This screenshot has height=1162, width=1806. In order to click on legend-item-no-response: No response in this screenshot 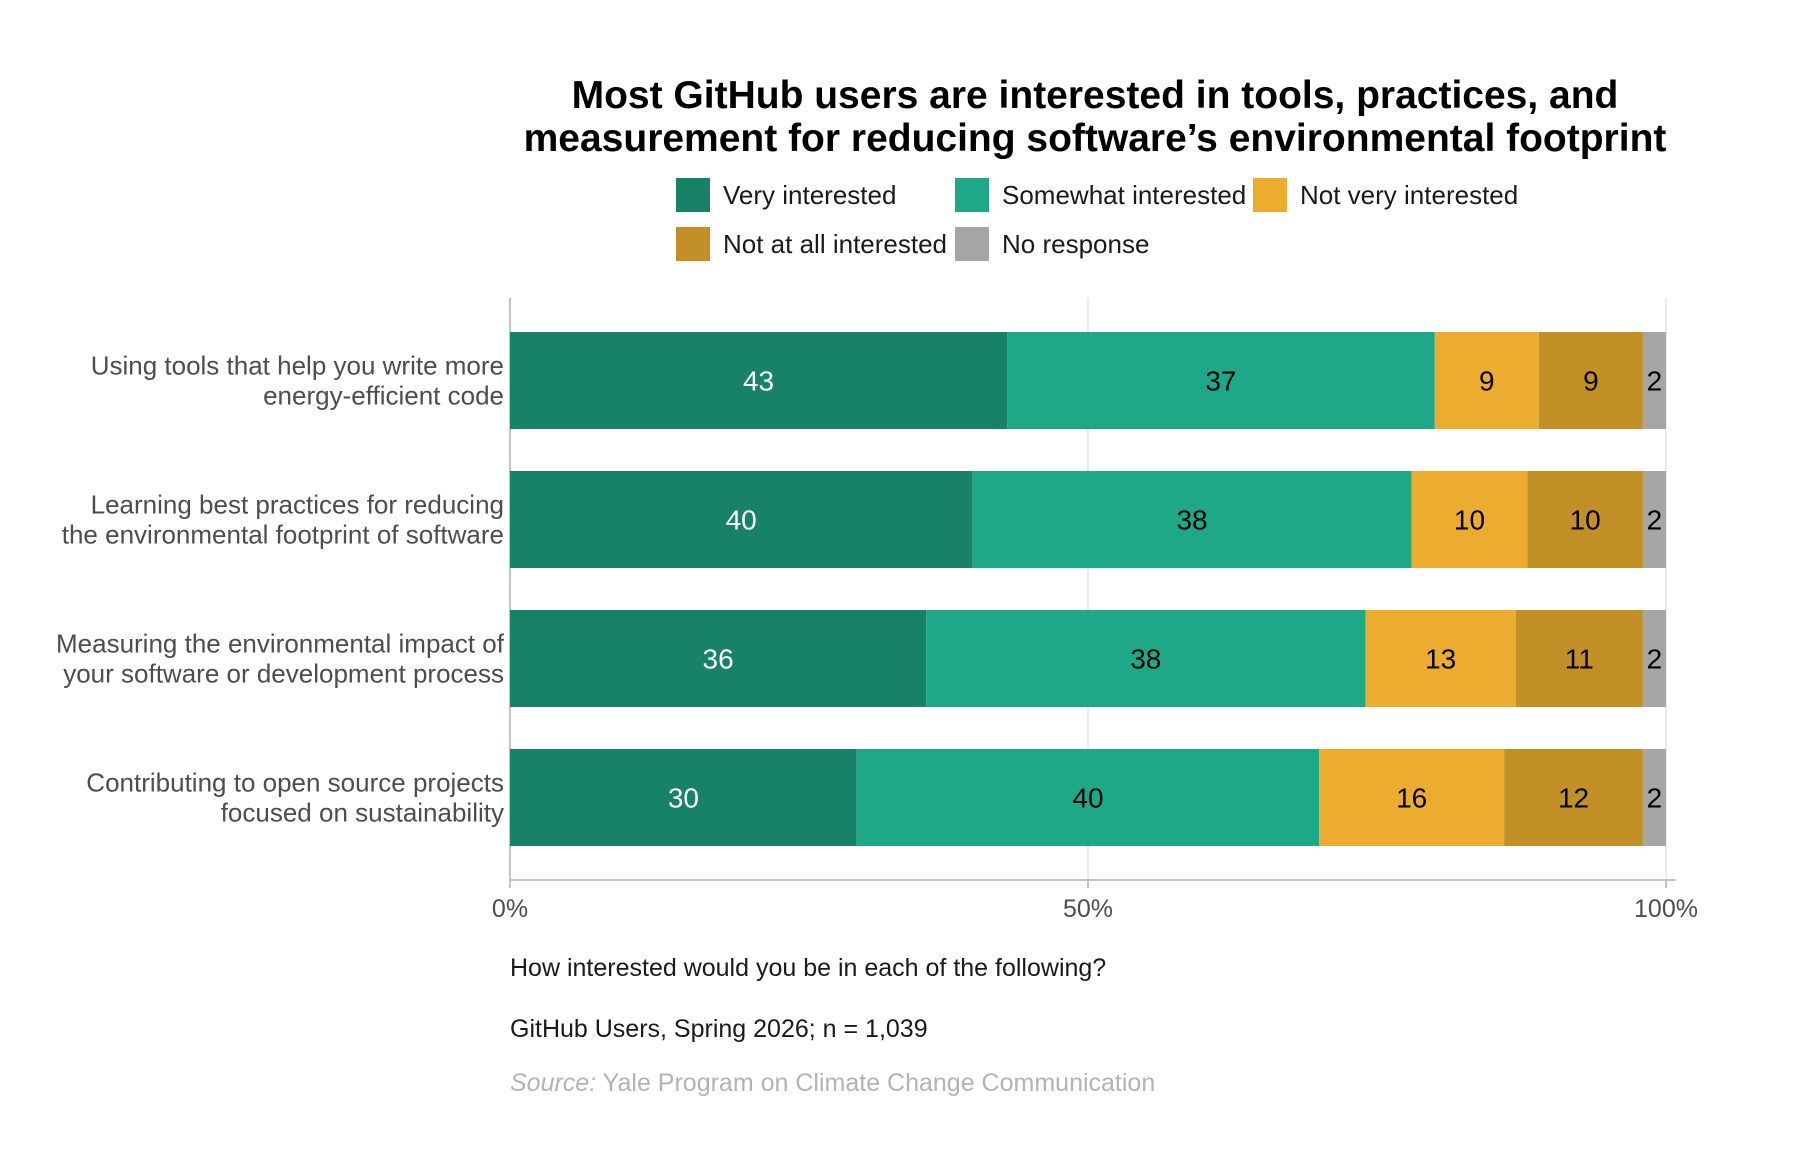, I will do `click(1052, 244)`.